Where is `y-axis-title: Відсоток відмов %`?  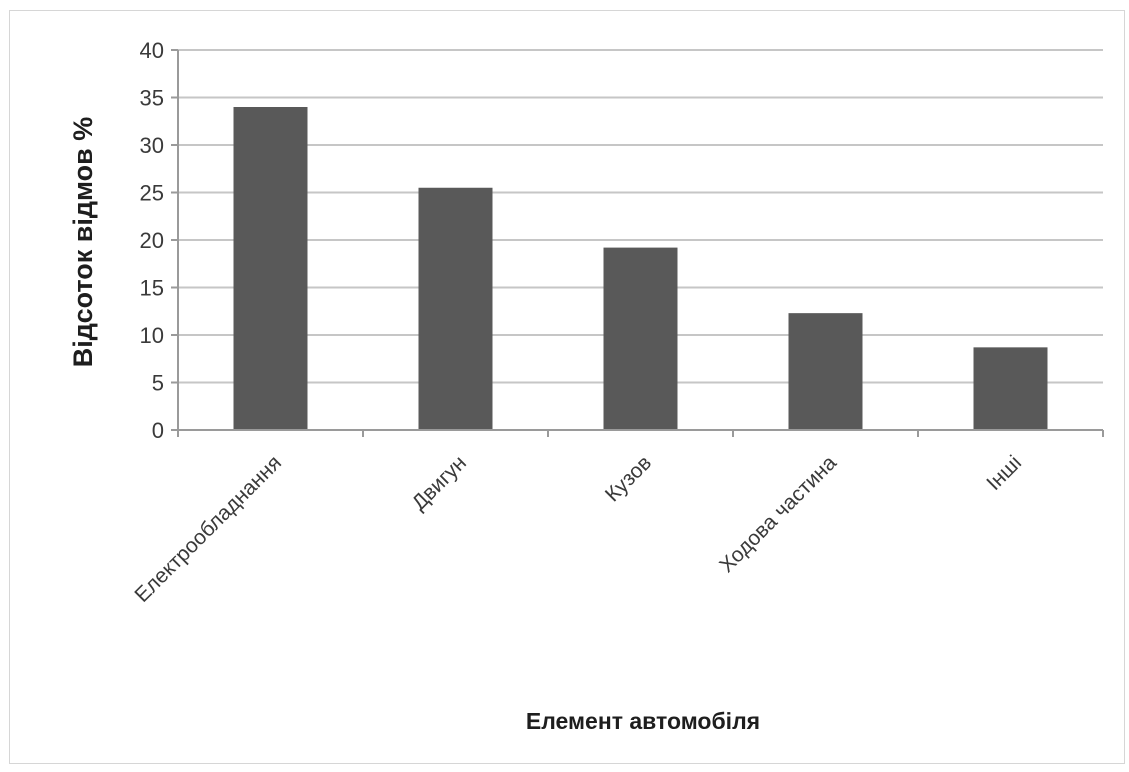
y-axis-title: Відсоток відмов % is located at coordinates (83, 242).